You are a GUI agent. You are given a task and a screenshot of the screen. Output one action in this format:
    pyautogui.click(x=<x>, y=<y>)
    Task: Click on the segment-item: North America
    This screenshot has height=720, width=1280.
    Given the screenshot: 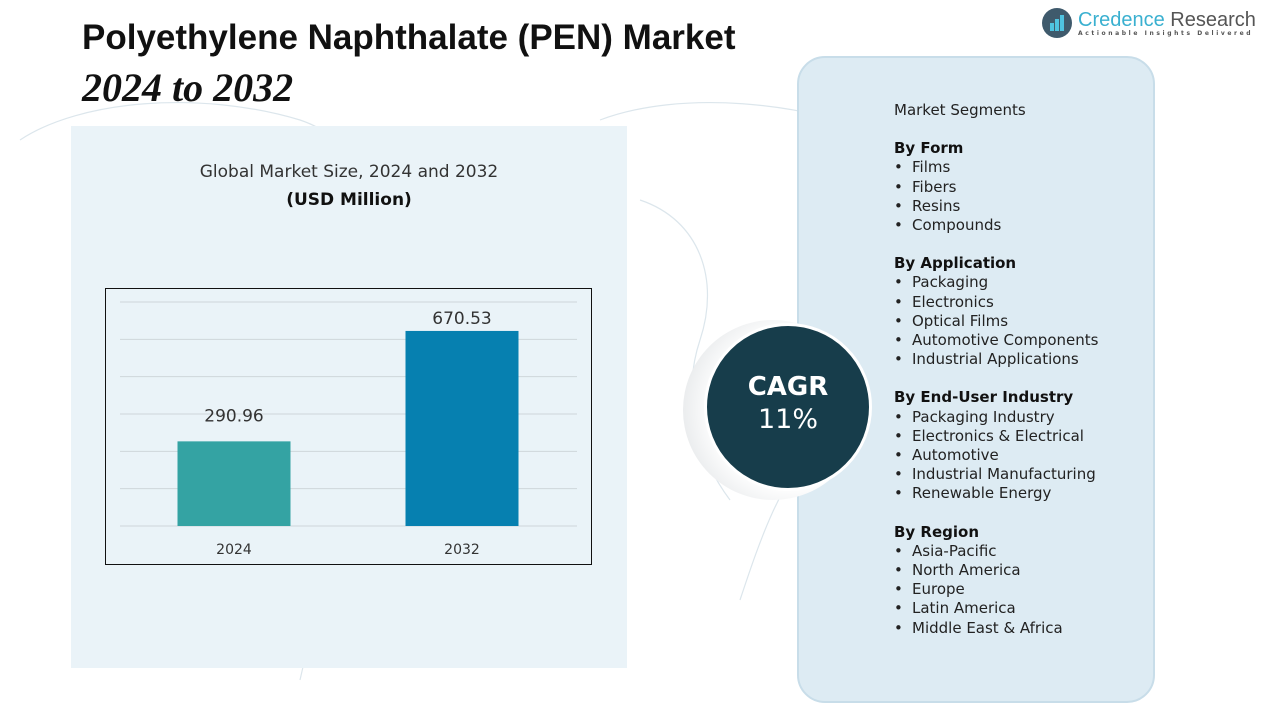 What is the action you would take?
    pyautogui.click(x=996, y=570)
    